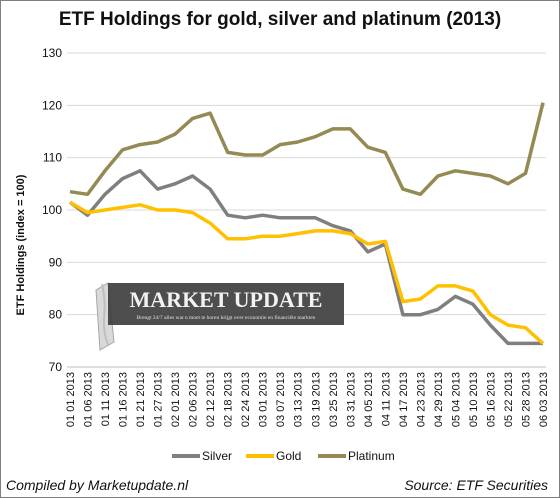  What do you see at coordinates (526, 399) in the screenshot?
I see `x-tick-label: 05 28 2013` at bounding box center [526, 399].